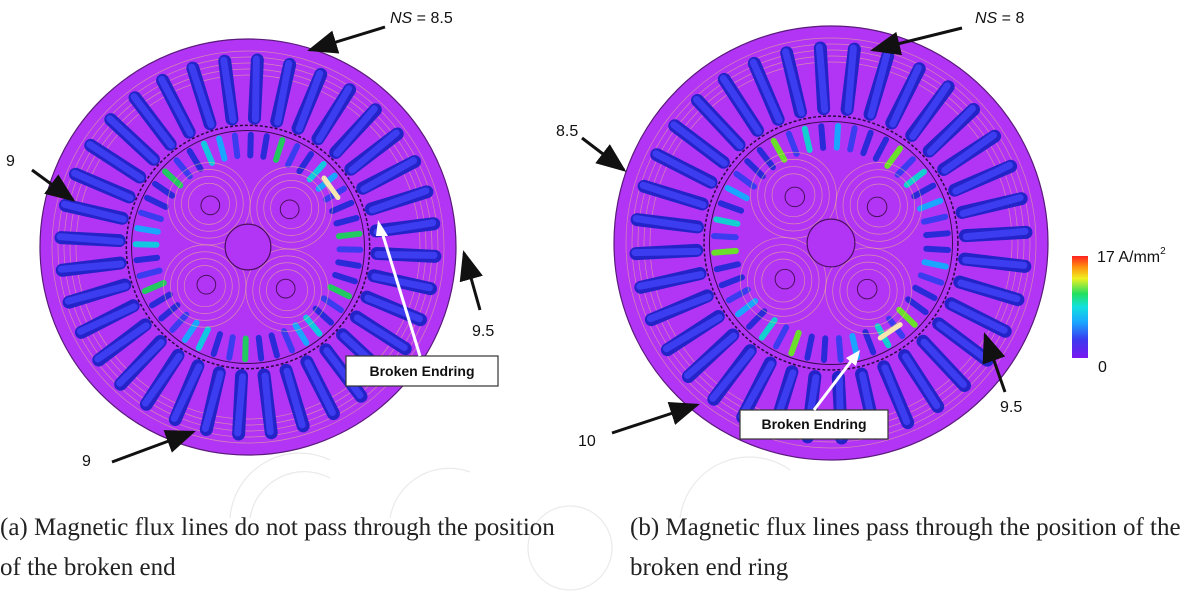 Image resolution: width=1201 pixels, height=597 pixels. Describe the element at coordinates (994, 362) in the screenshot. I see `arrow-b-right` at that location.